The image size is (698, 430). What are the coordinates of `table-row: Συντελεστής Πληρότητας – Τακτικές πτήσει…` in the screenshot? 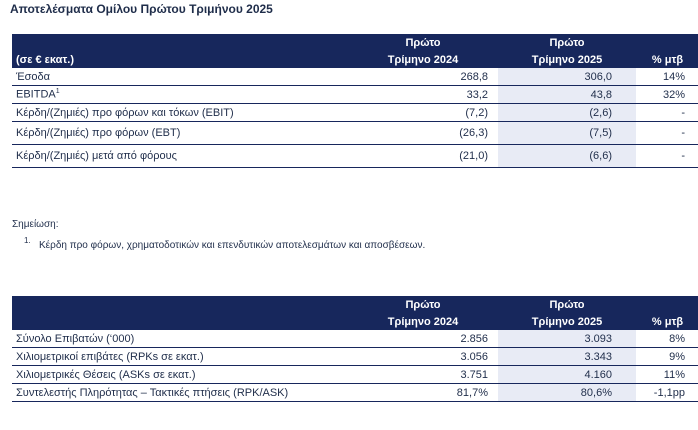 It's located at (355, 392).